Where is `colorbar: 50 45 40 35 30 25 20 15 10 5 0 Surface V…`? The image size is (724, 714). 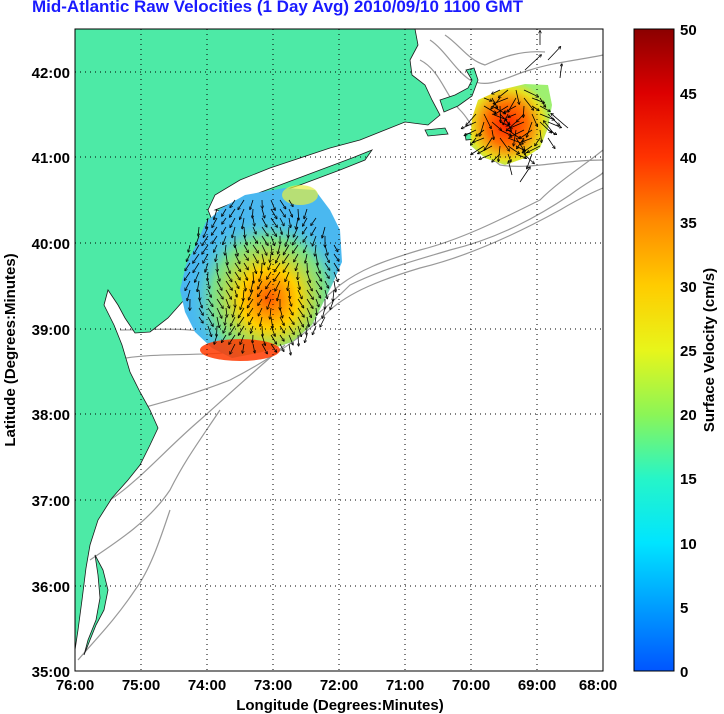
colorbar: 50 45 40 35 30 25 20 15 10 5 0 Surface V… is located at coordinates (675, 351).